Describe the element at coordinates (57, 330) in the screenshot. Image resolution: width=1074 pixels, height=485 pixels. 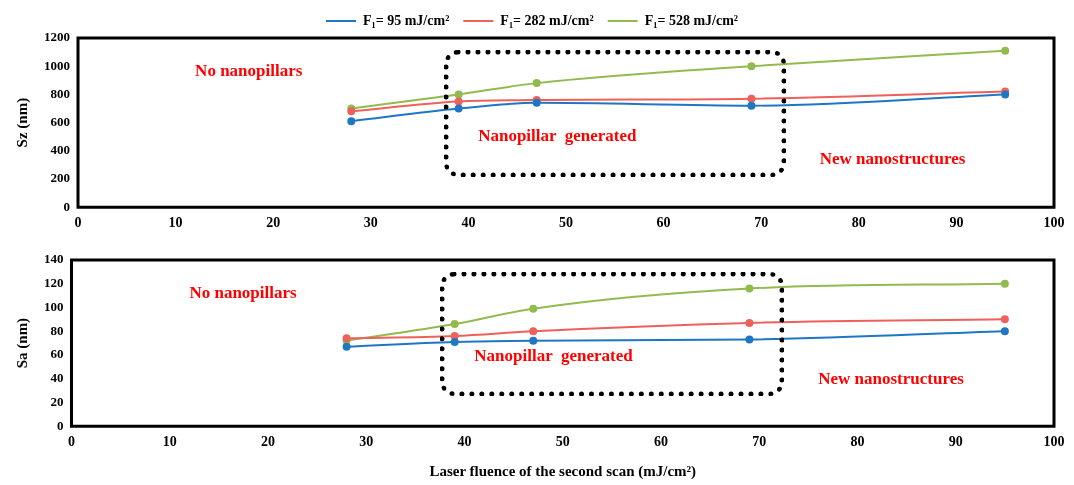
I see `y-tick-label: 80` at that location.